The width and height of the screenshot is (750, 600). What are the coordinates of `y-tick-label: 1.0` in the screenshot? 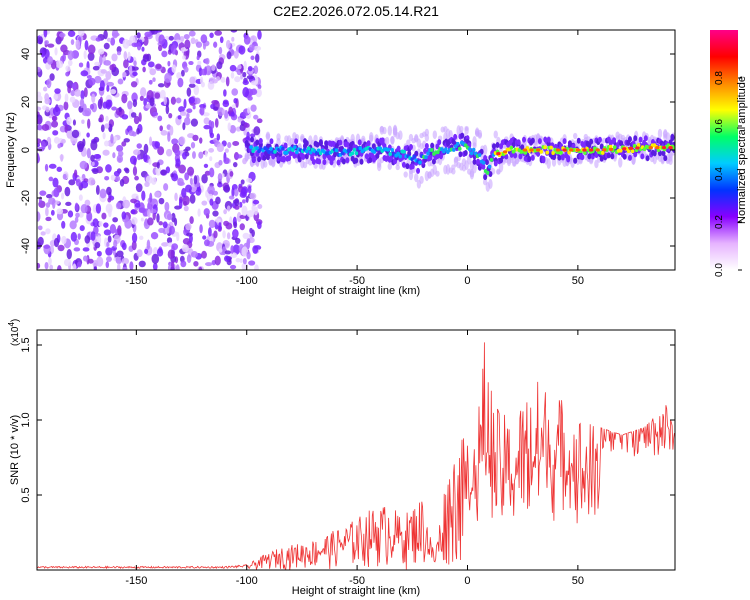 It's located at (26, 419).